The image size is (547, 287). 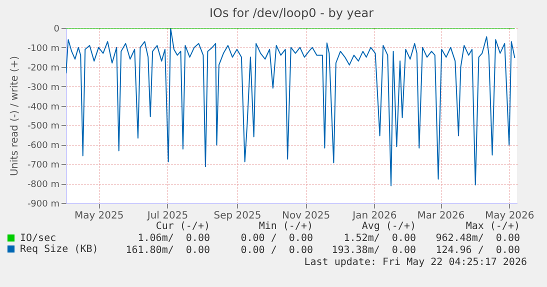 I want to click on y-tick-label: -300 m, so click(x=43, y=87).